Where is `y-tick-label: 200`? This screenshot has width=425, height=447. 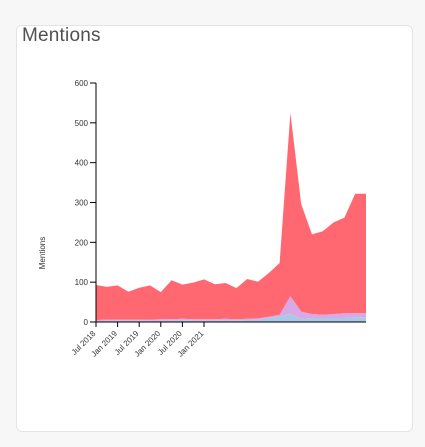 y-tick-label: 200 is located at coordinates (82, 242).